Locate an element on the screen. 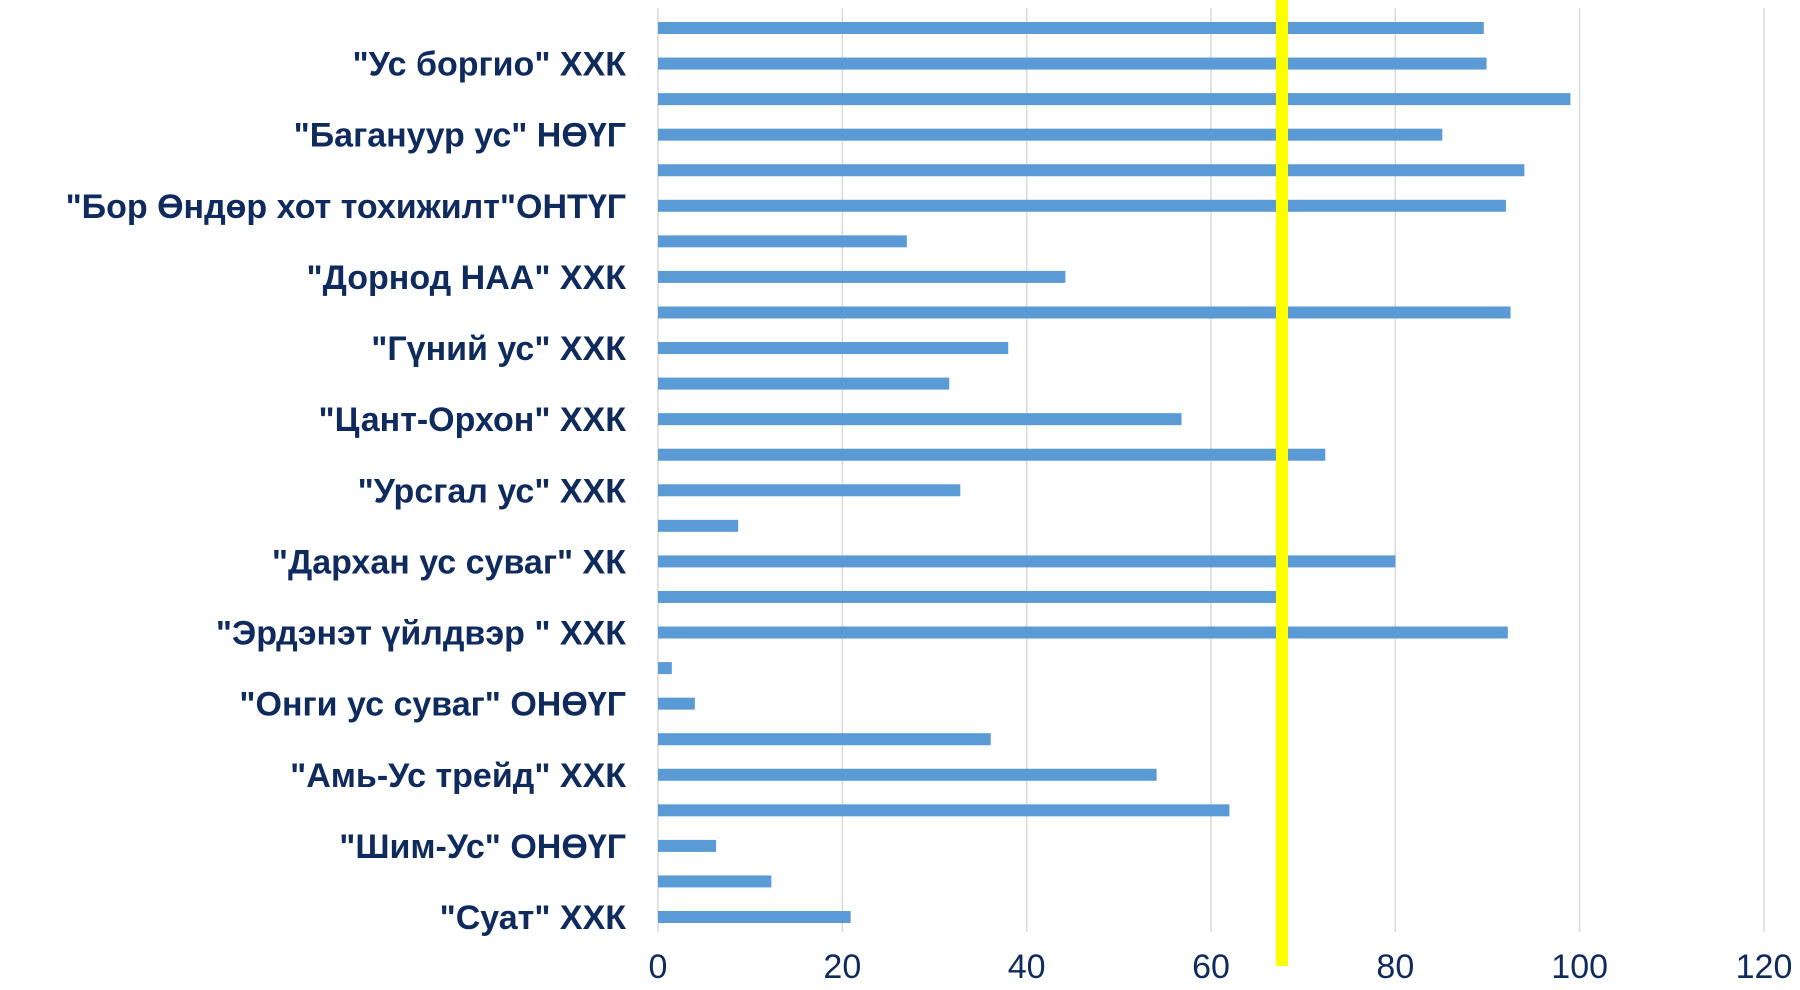 The image size is (1800, 990). category-label: "Дорнод НАА" ХХК is located at coordinates (466, 278).